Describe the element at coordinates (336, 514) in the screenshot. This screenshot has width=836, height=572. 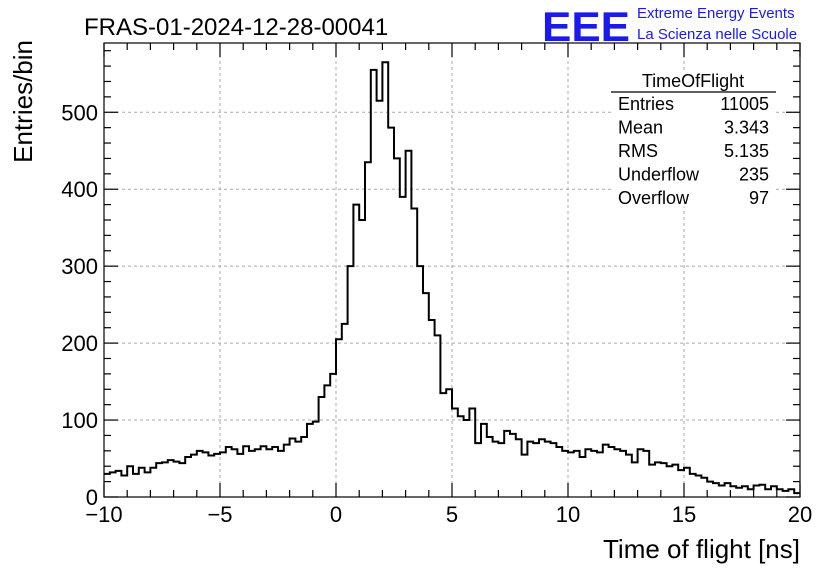
I see `x-tick-label: 0` at that location.